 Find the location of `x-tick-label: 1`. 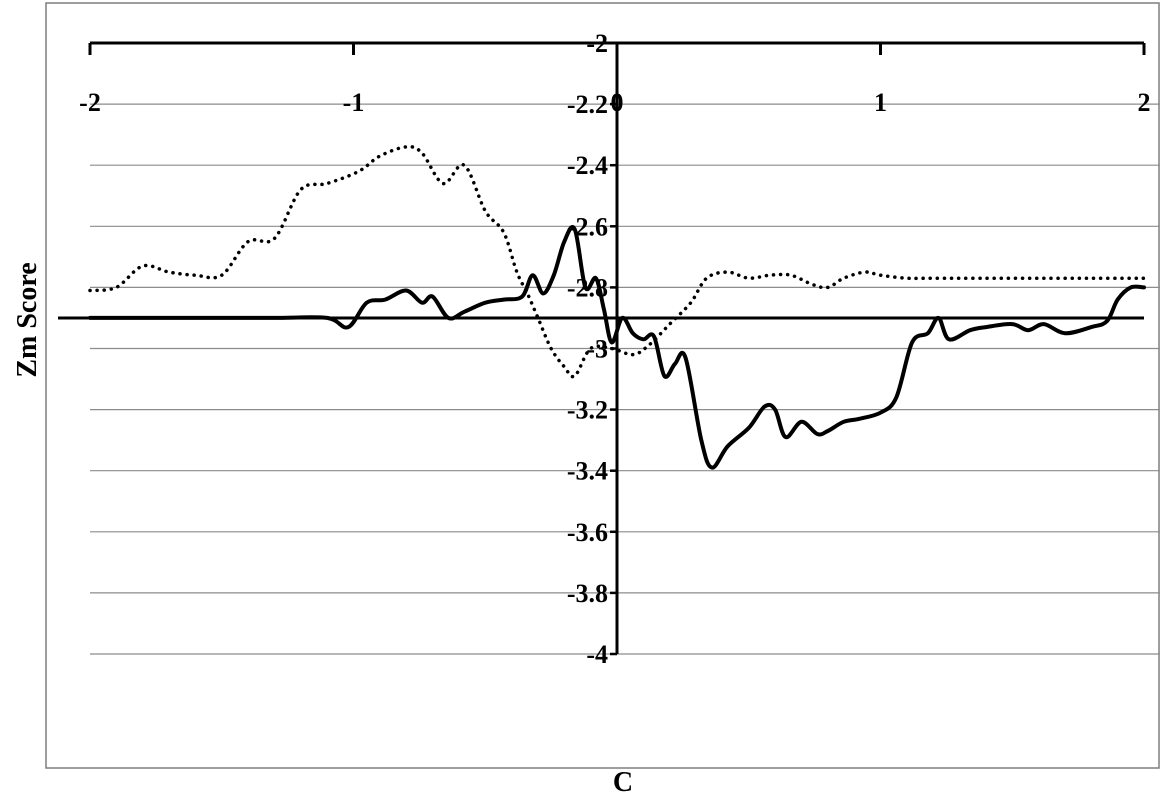

x-tick-label: 1 is located at coordinates (880, 102).